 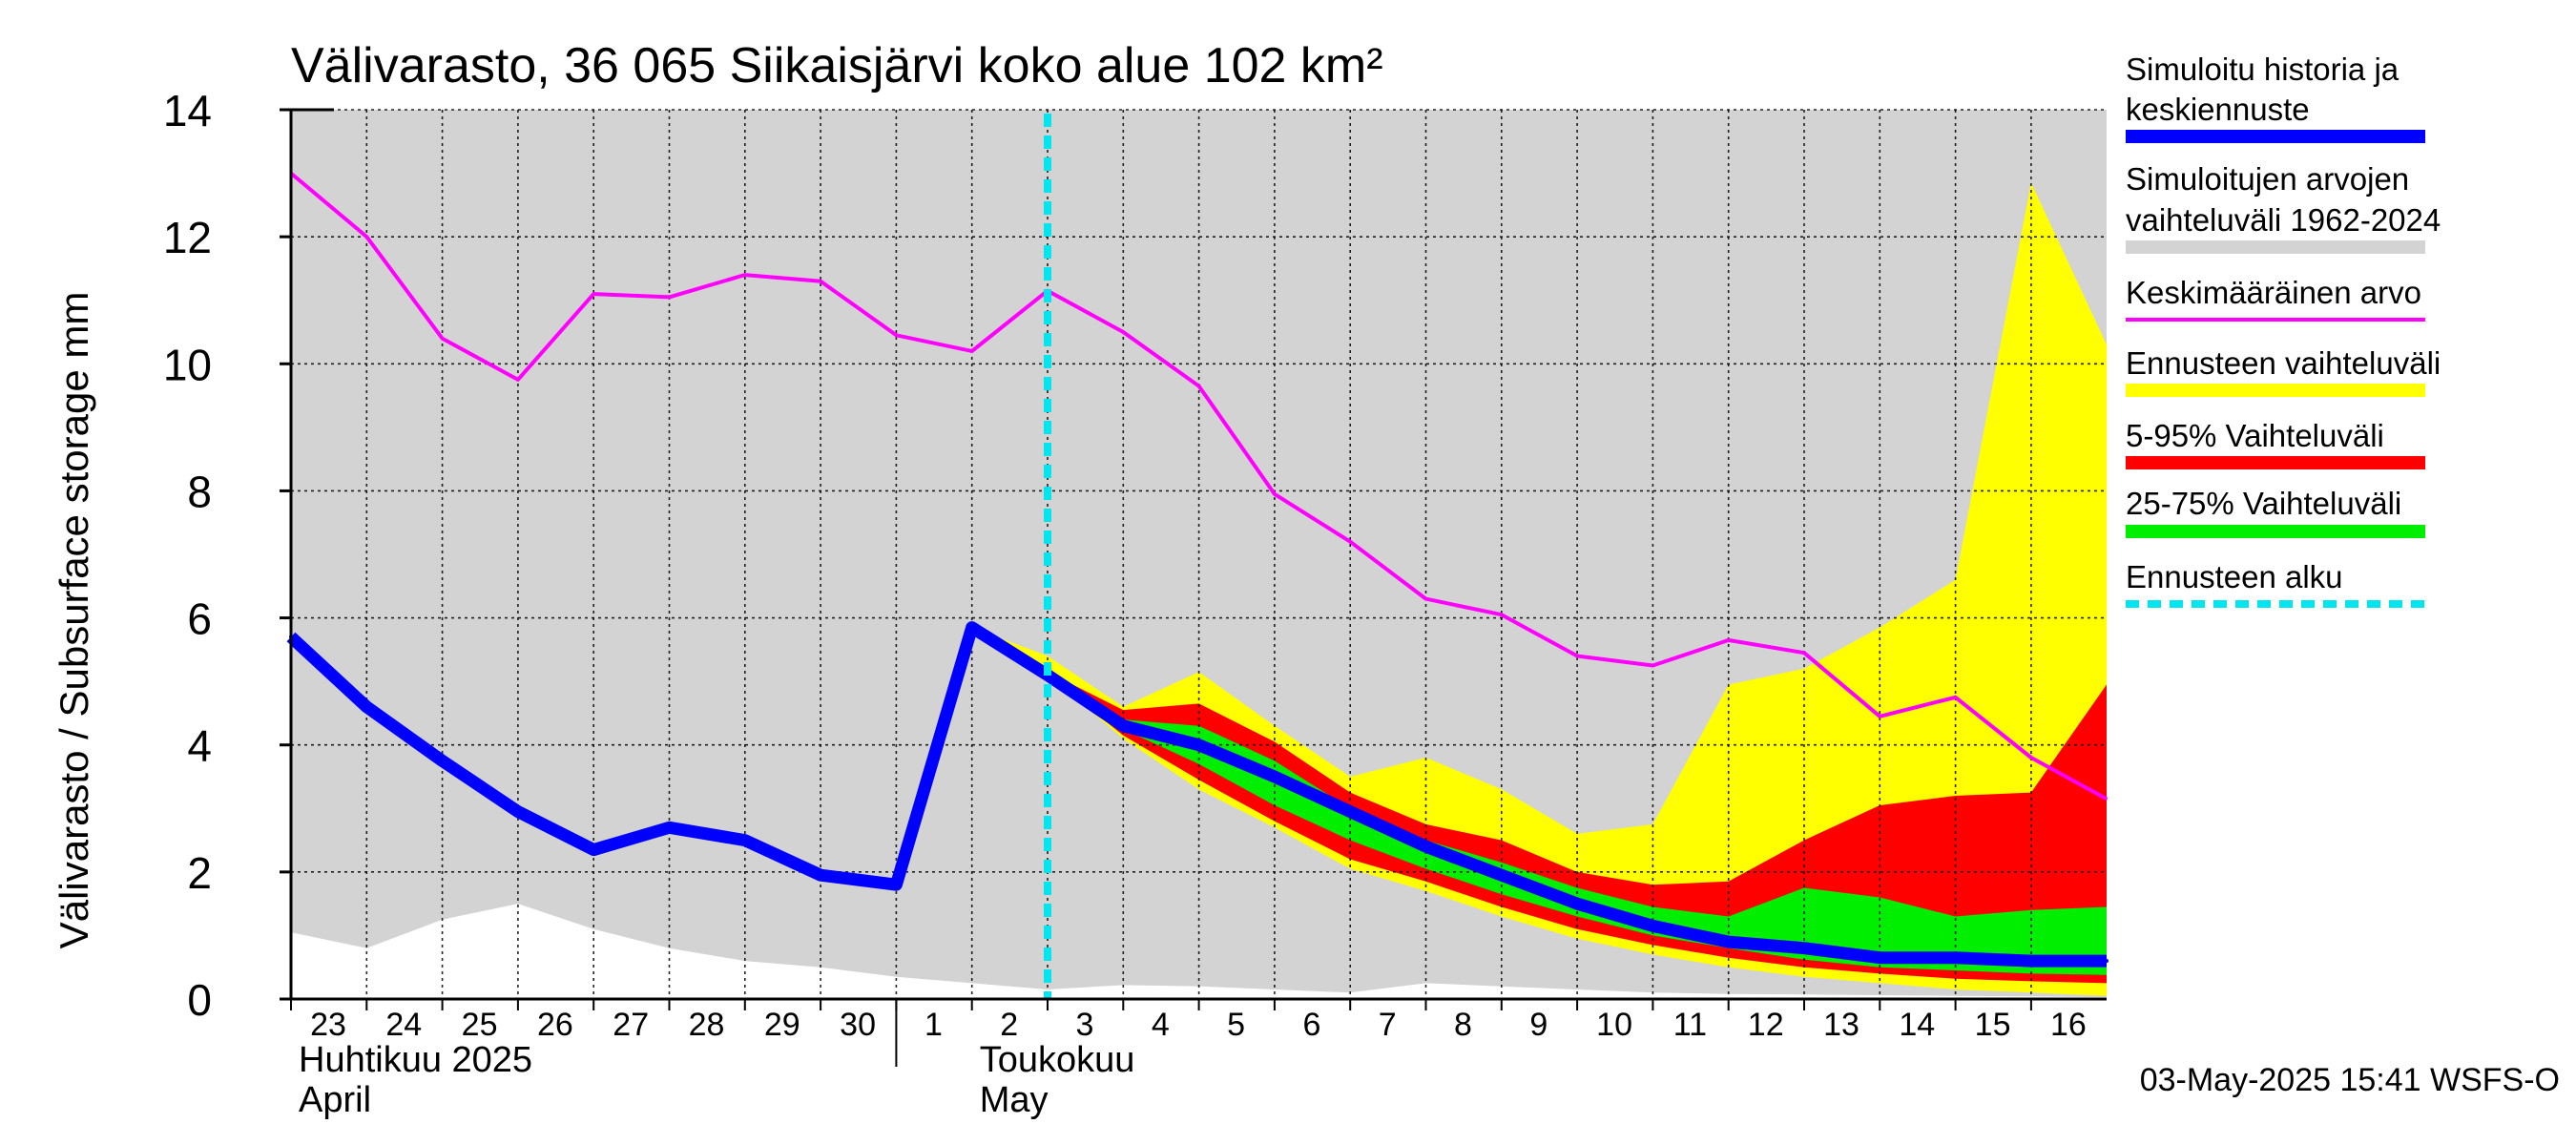 I want to click on x-tick-label: 16, so click(x=2068, y=1025).